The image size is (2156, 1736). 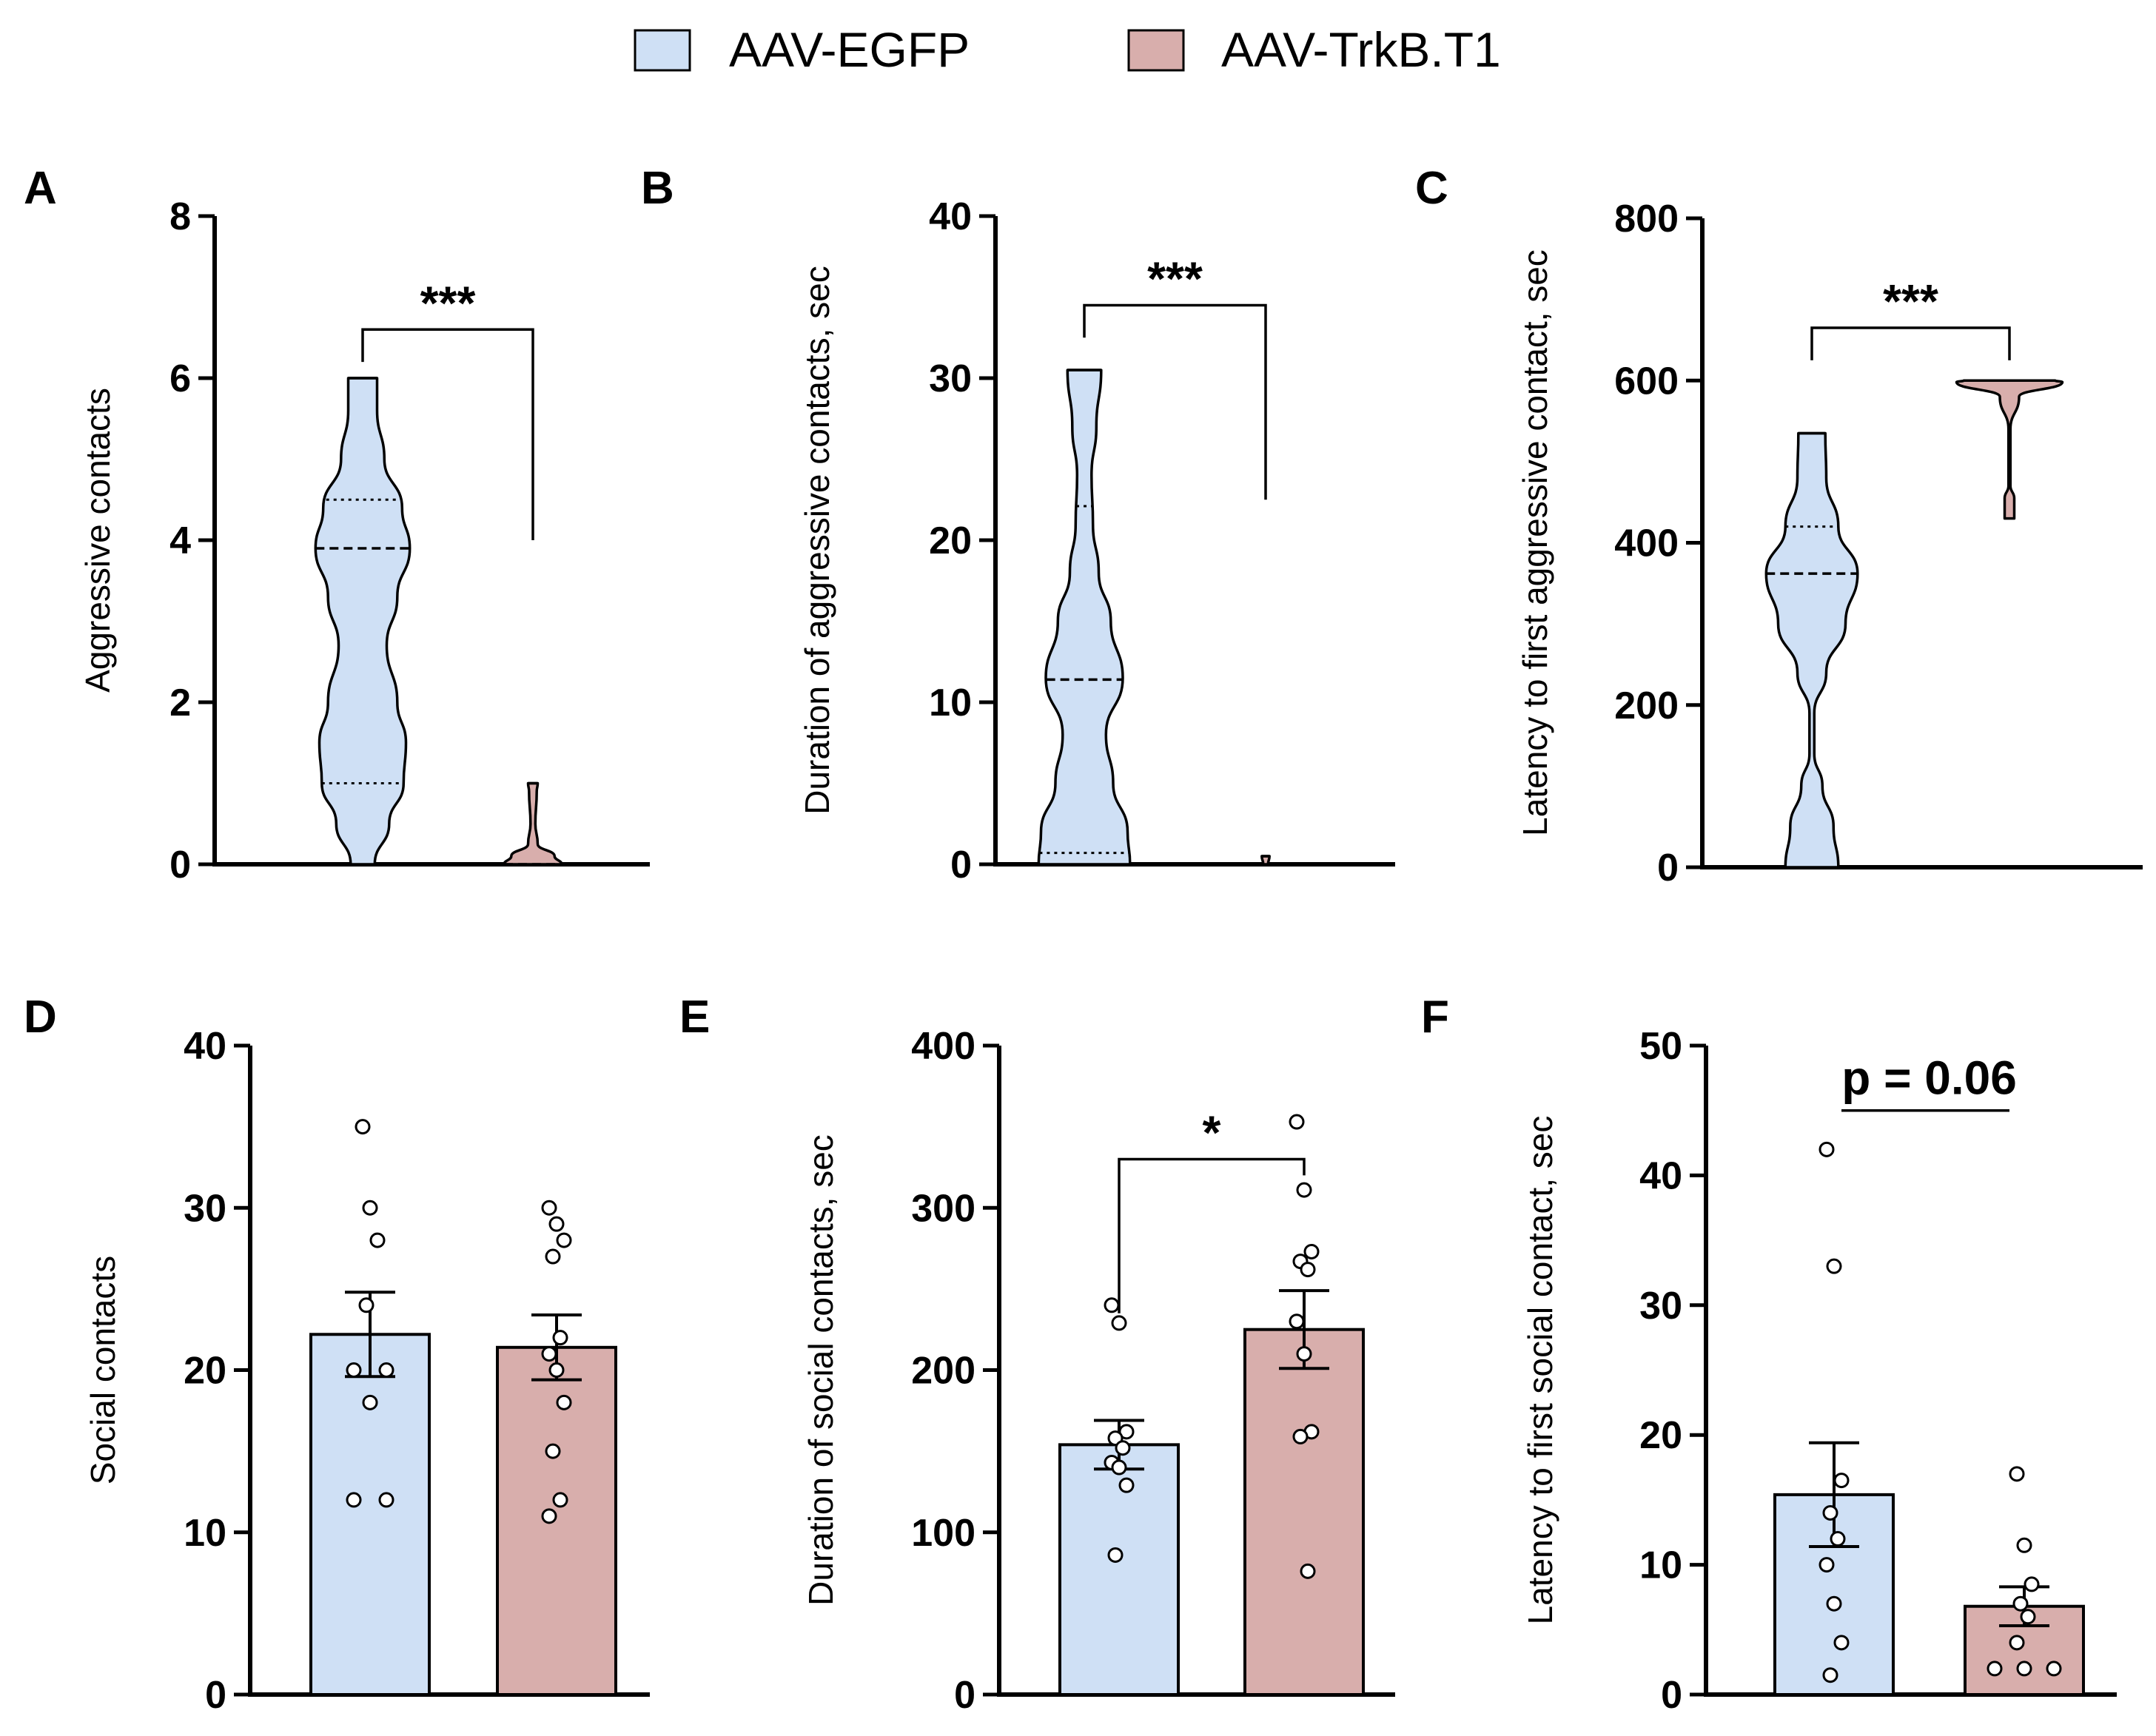 What do you see at coordinates (1646, 219) in the screenshot?
I see `y-tick-label-c: 800` at bounding box center [1646, 219].